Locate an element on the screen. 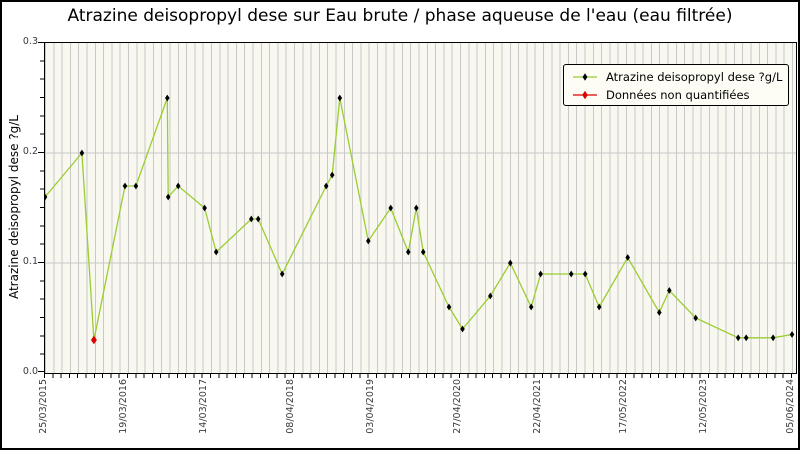  series-line-marker-icon is located at coordinates (585, 77).